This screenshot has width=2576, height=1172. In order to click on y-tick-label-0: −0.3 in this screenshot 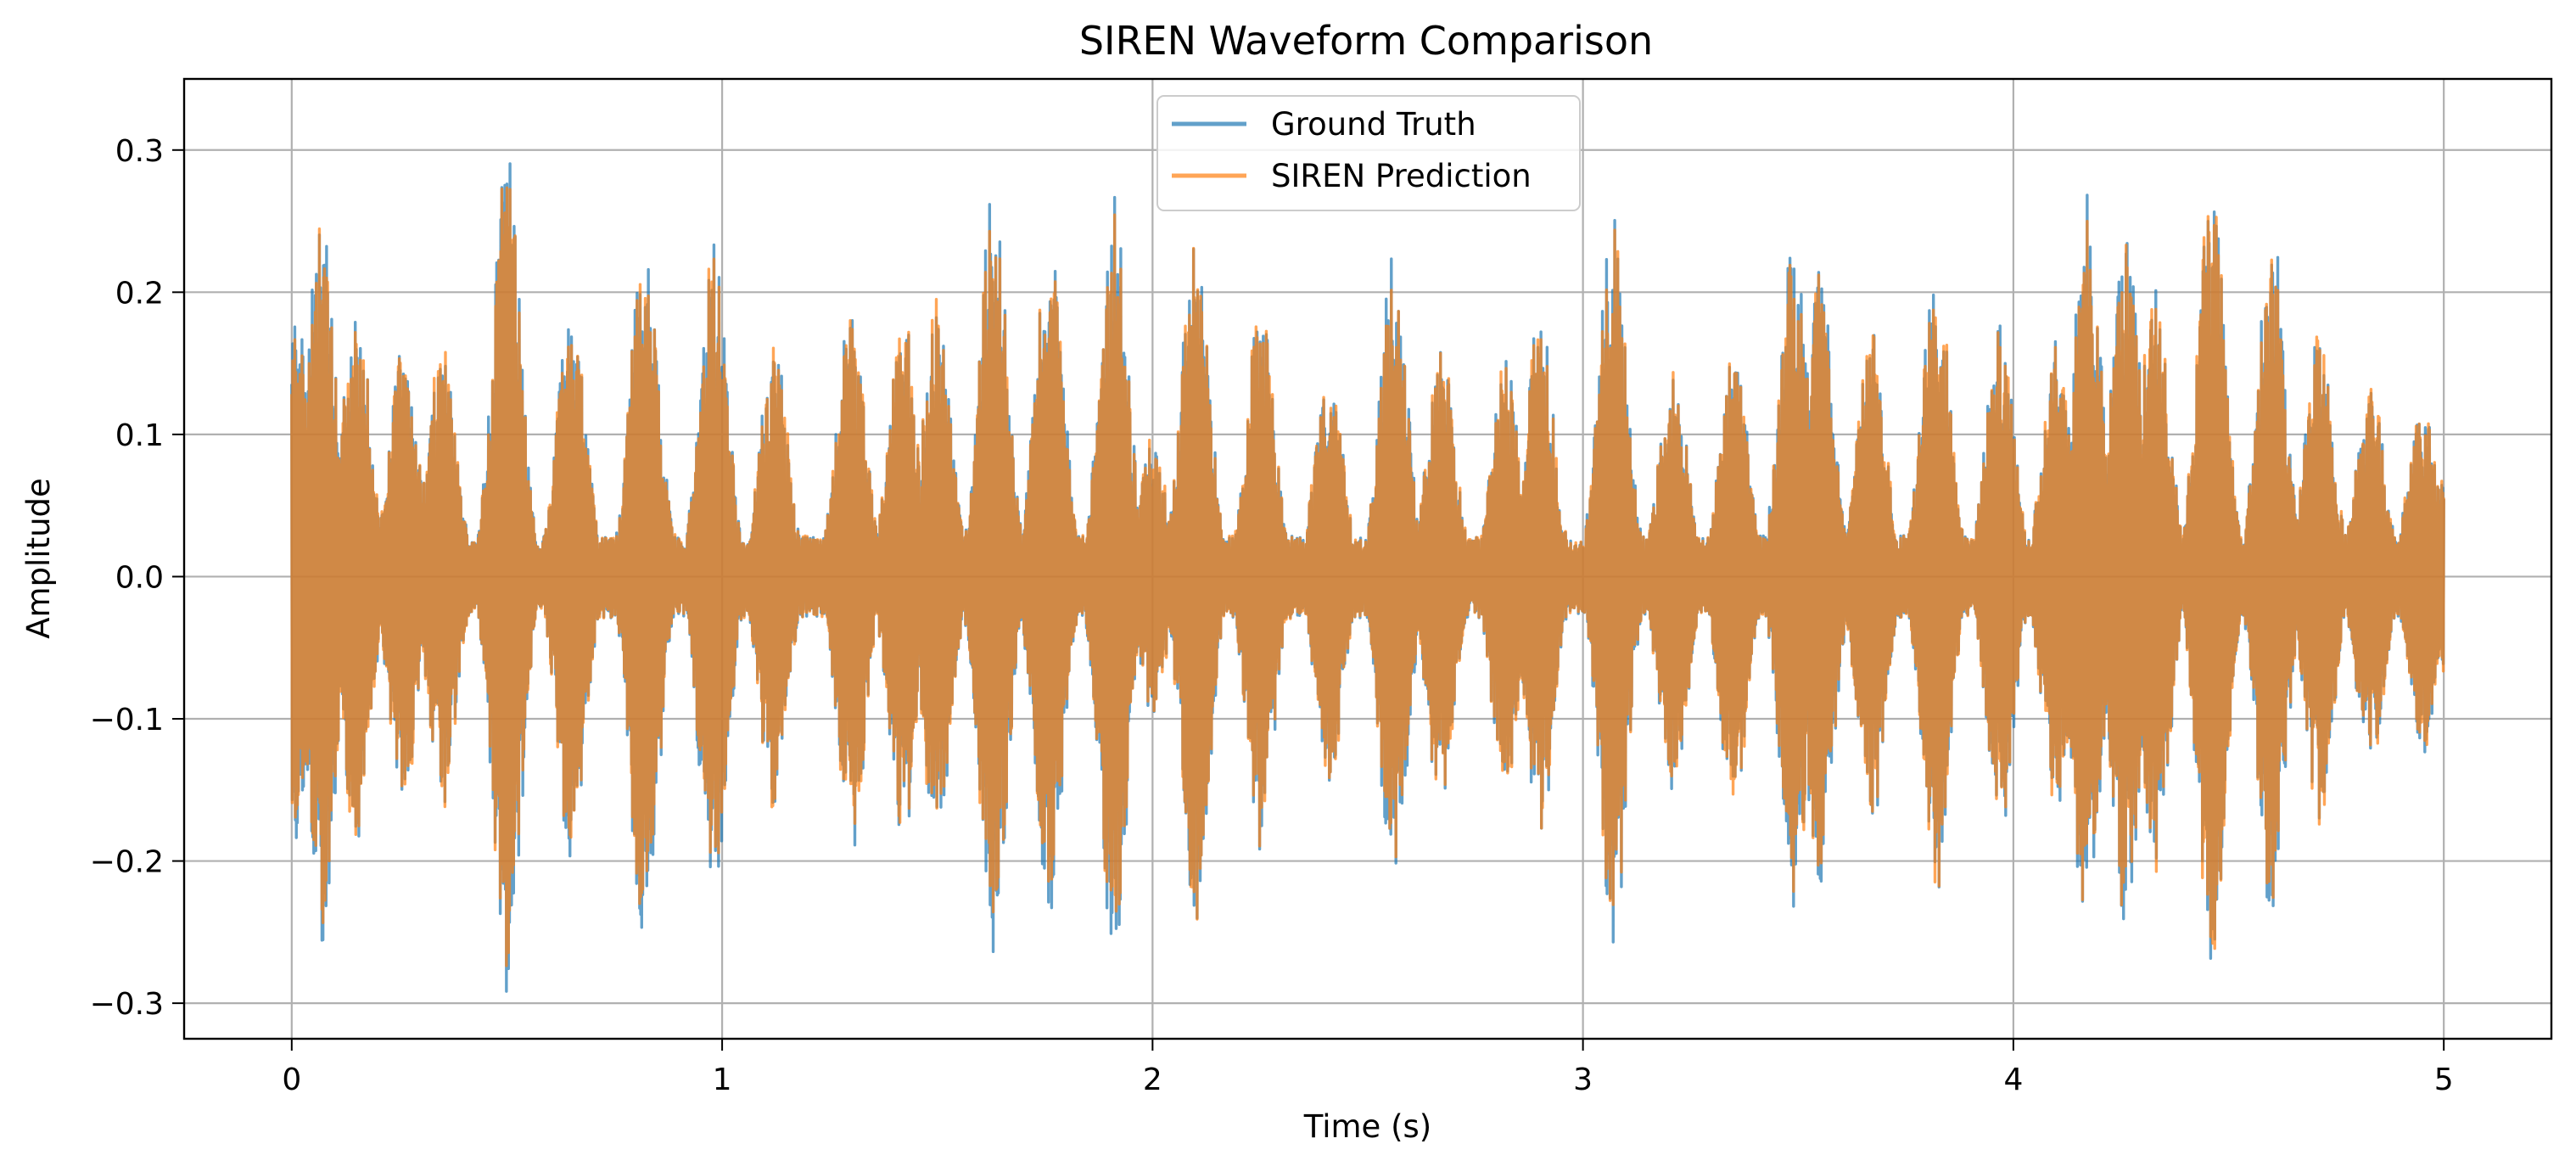, I will do `click(127, 1004)`.